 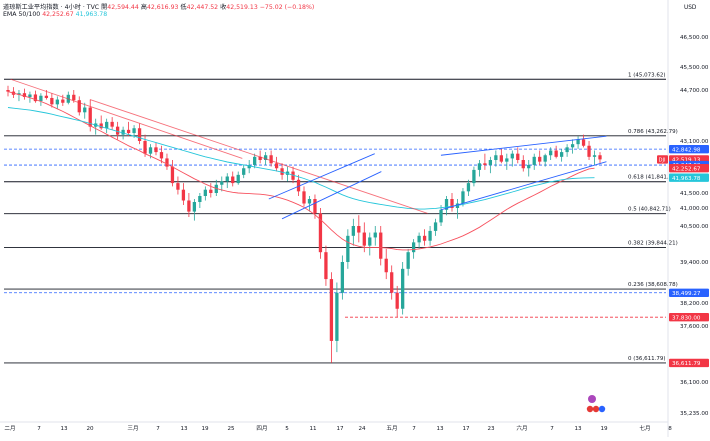 I want to click on high-value: 42,616.93, so click(x=162, y=7).